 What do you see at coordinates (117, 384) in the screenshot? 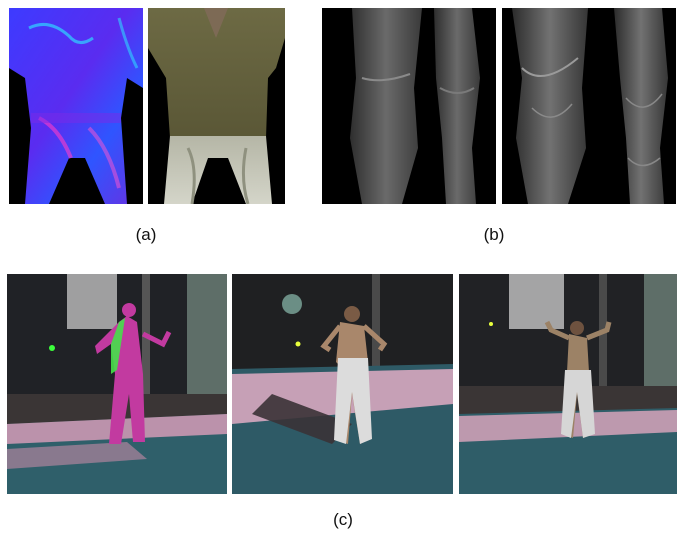
I see `scene-normal-overlay-image` at bounding box center [117, 384].